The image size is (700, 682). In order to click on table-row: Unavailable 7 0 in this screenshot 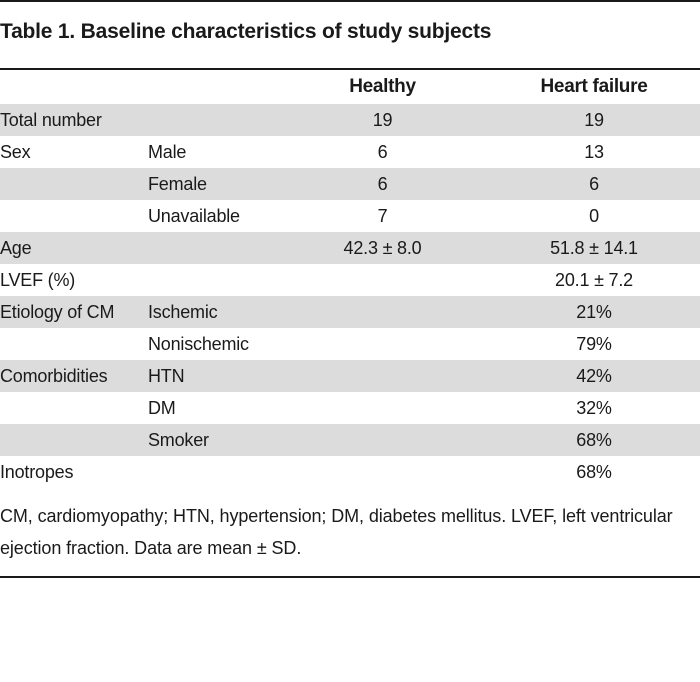, I will do `click(350, 216)`.